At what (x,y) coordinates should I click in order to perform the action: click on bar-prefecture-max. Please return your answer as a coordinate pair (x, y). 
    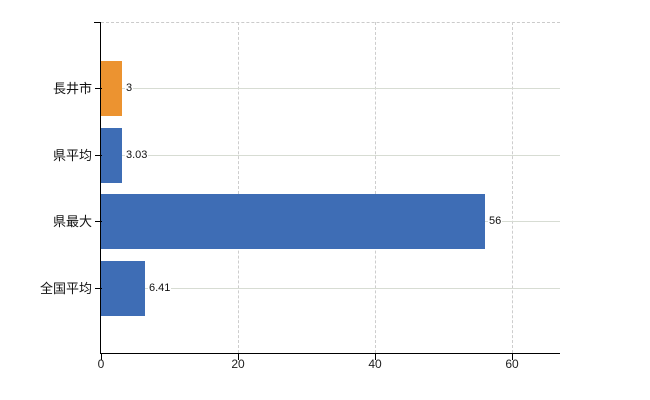
    Looking at the image, I should click on (293, 221).